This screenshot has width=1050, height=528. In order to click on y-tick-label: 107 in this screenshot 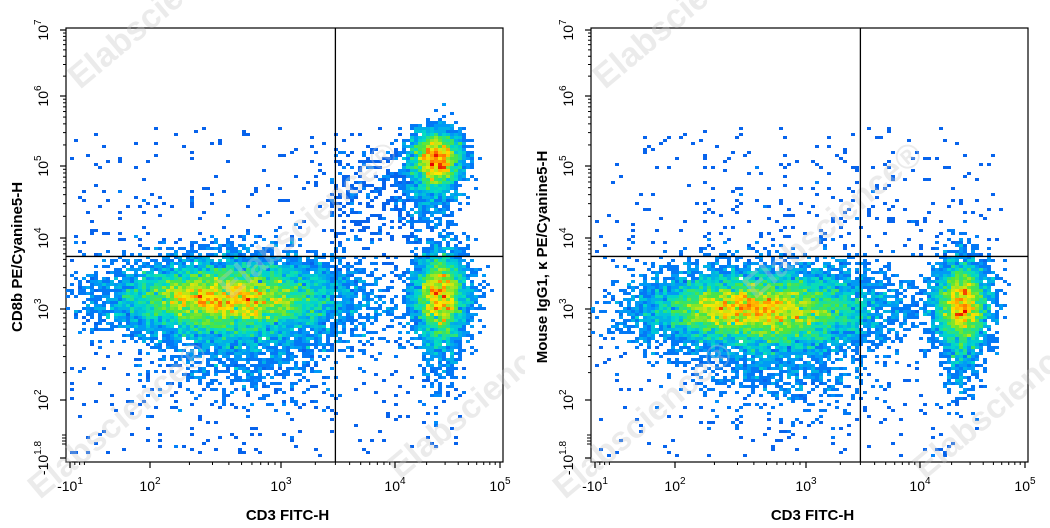, I will do `click(42, 30)`.